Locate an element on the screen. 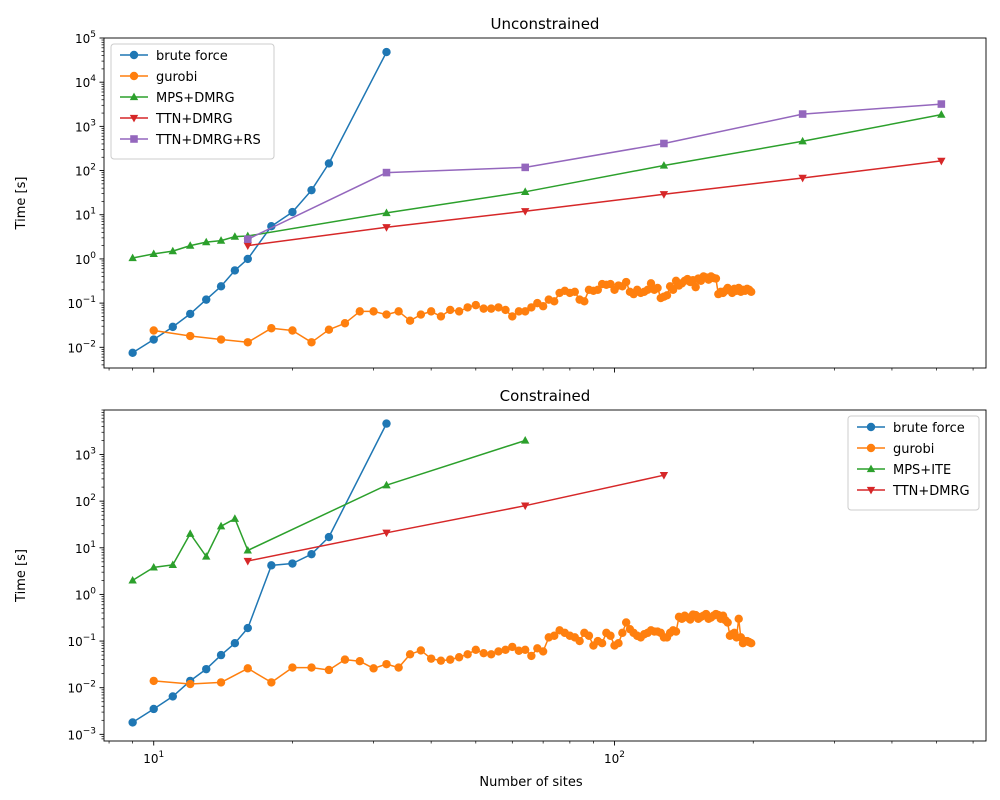 The height and width of the screenshot is (800, 1000). y-tick-label: 10³ is located at coordinates (85, 126).